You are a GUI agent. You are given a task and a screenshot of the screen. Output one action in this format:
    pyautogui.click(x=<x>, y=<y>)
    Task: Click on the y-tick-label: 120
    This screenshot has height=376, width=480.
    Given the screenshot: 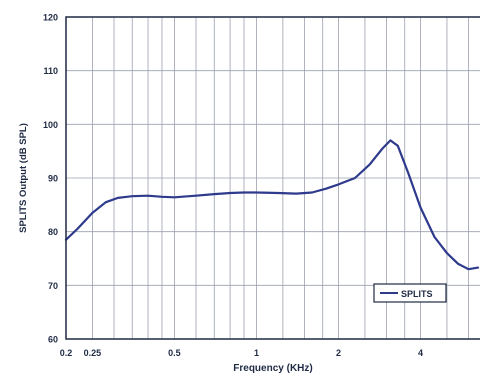 What is the action you would take?
    pyautogui.click(x=50, y=18)
    